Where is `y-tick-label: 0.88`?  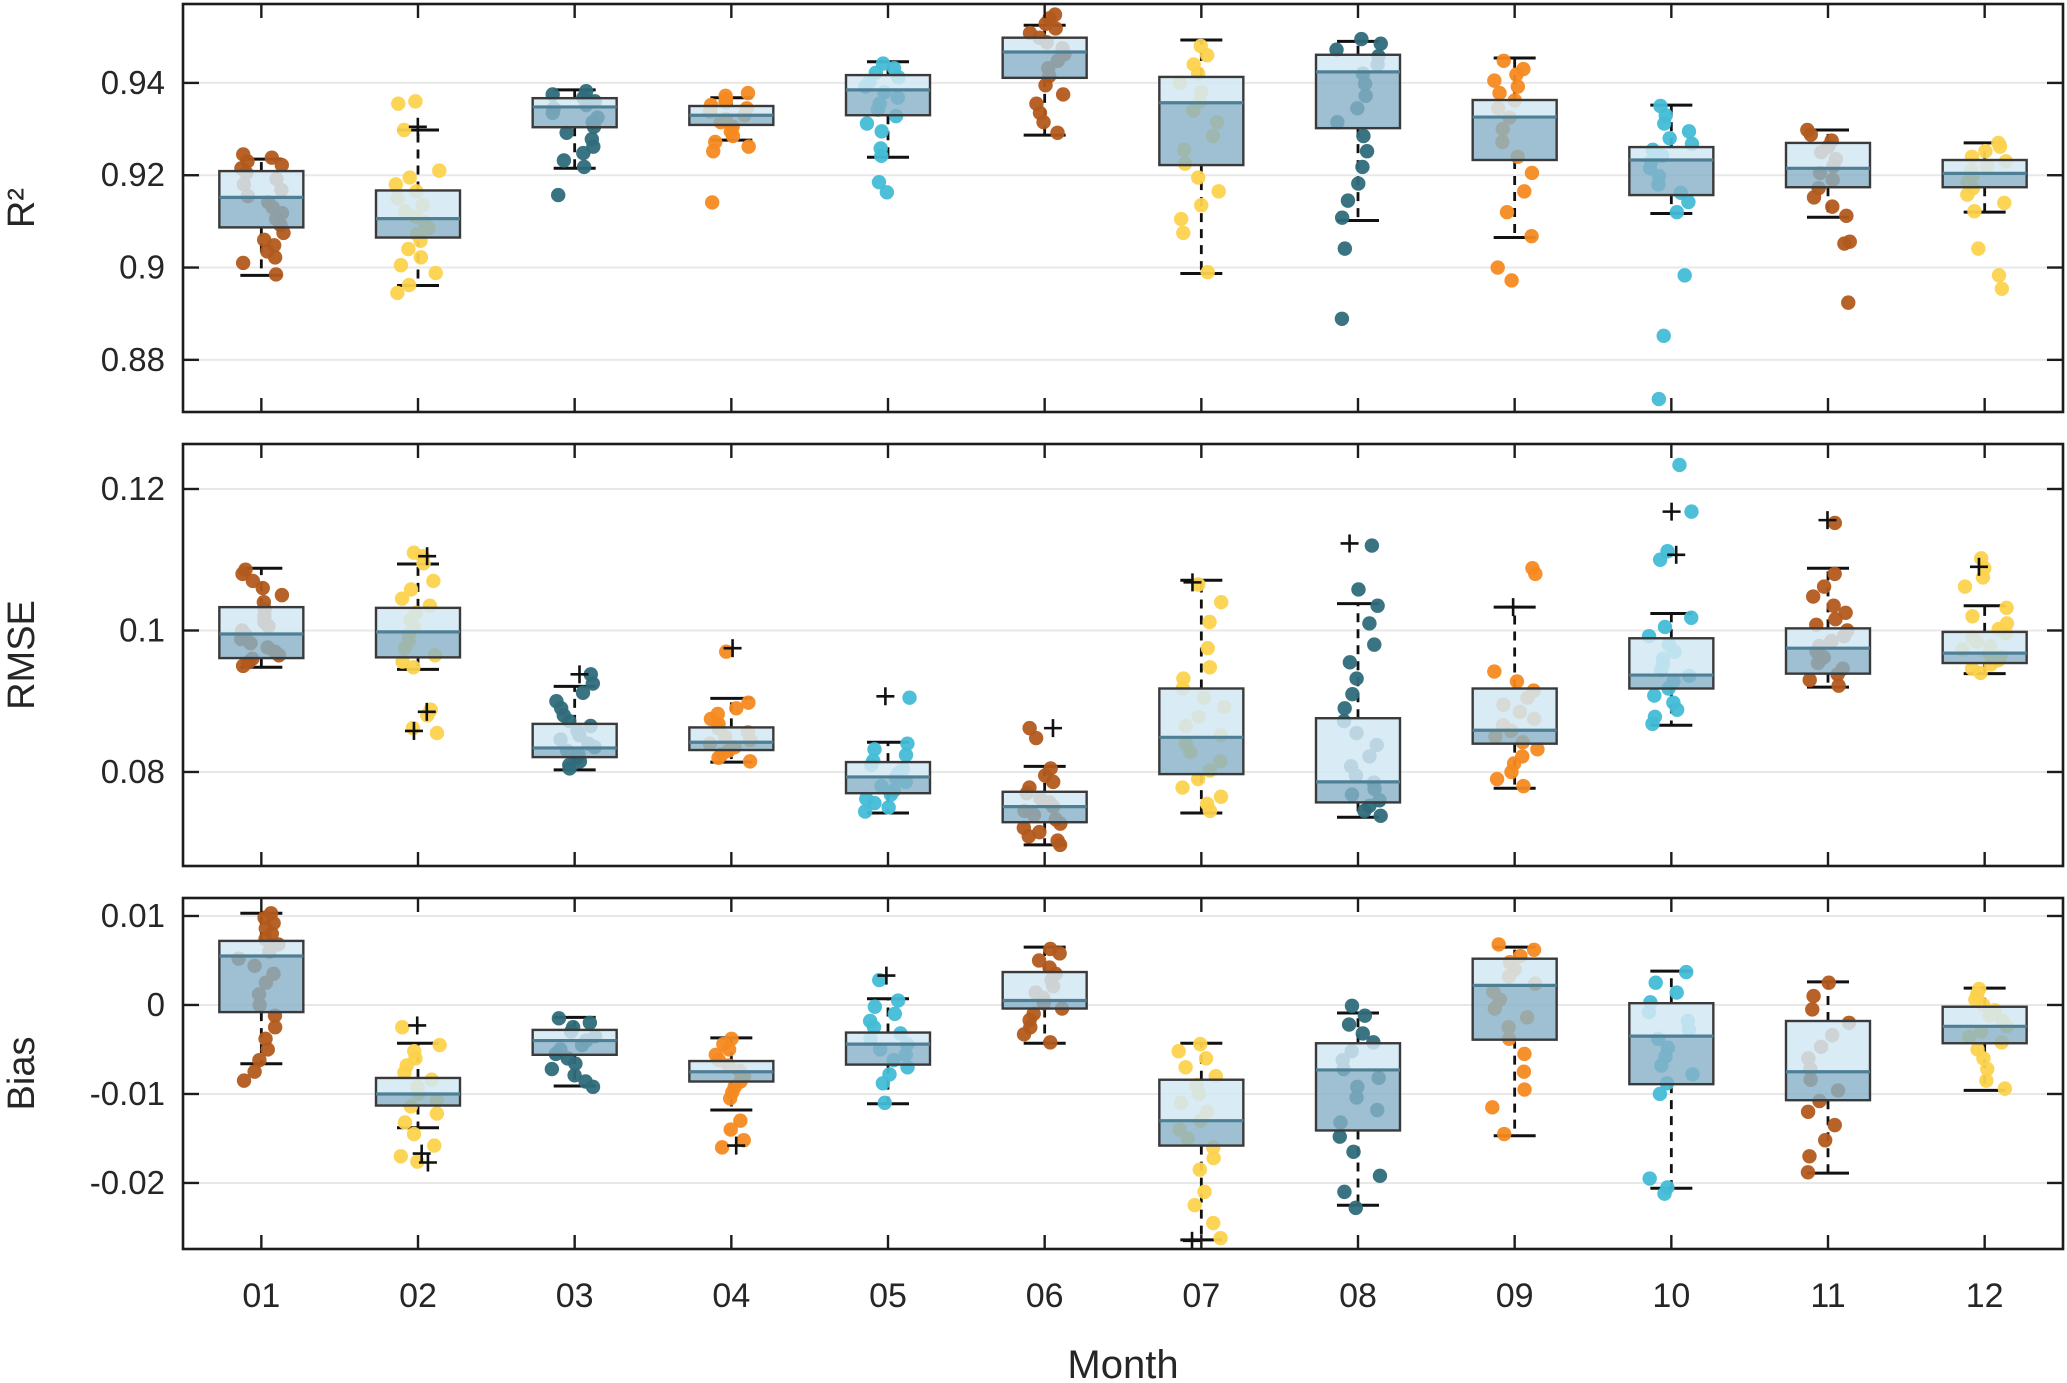 y-tick-label: 0.88 is located at coordinates (133, 359).